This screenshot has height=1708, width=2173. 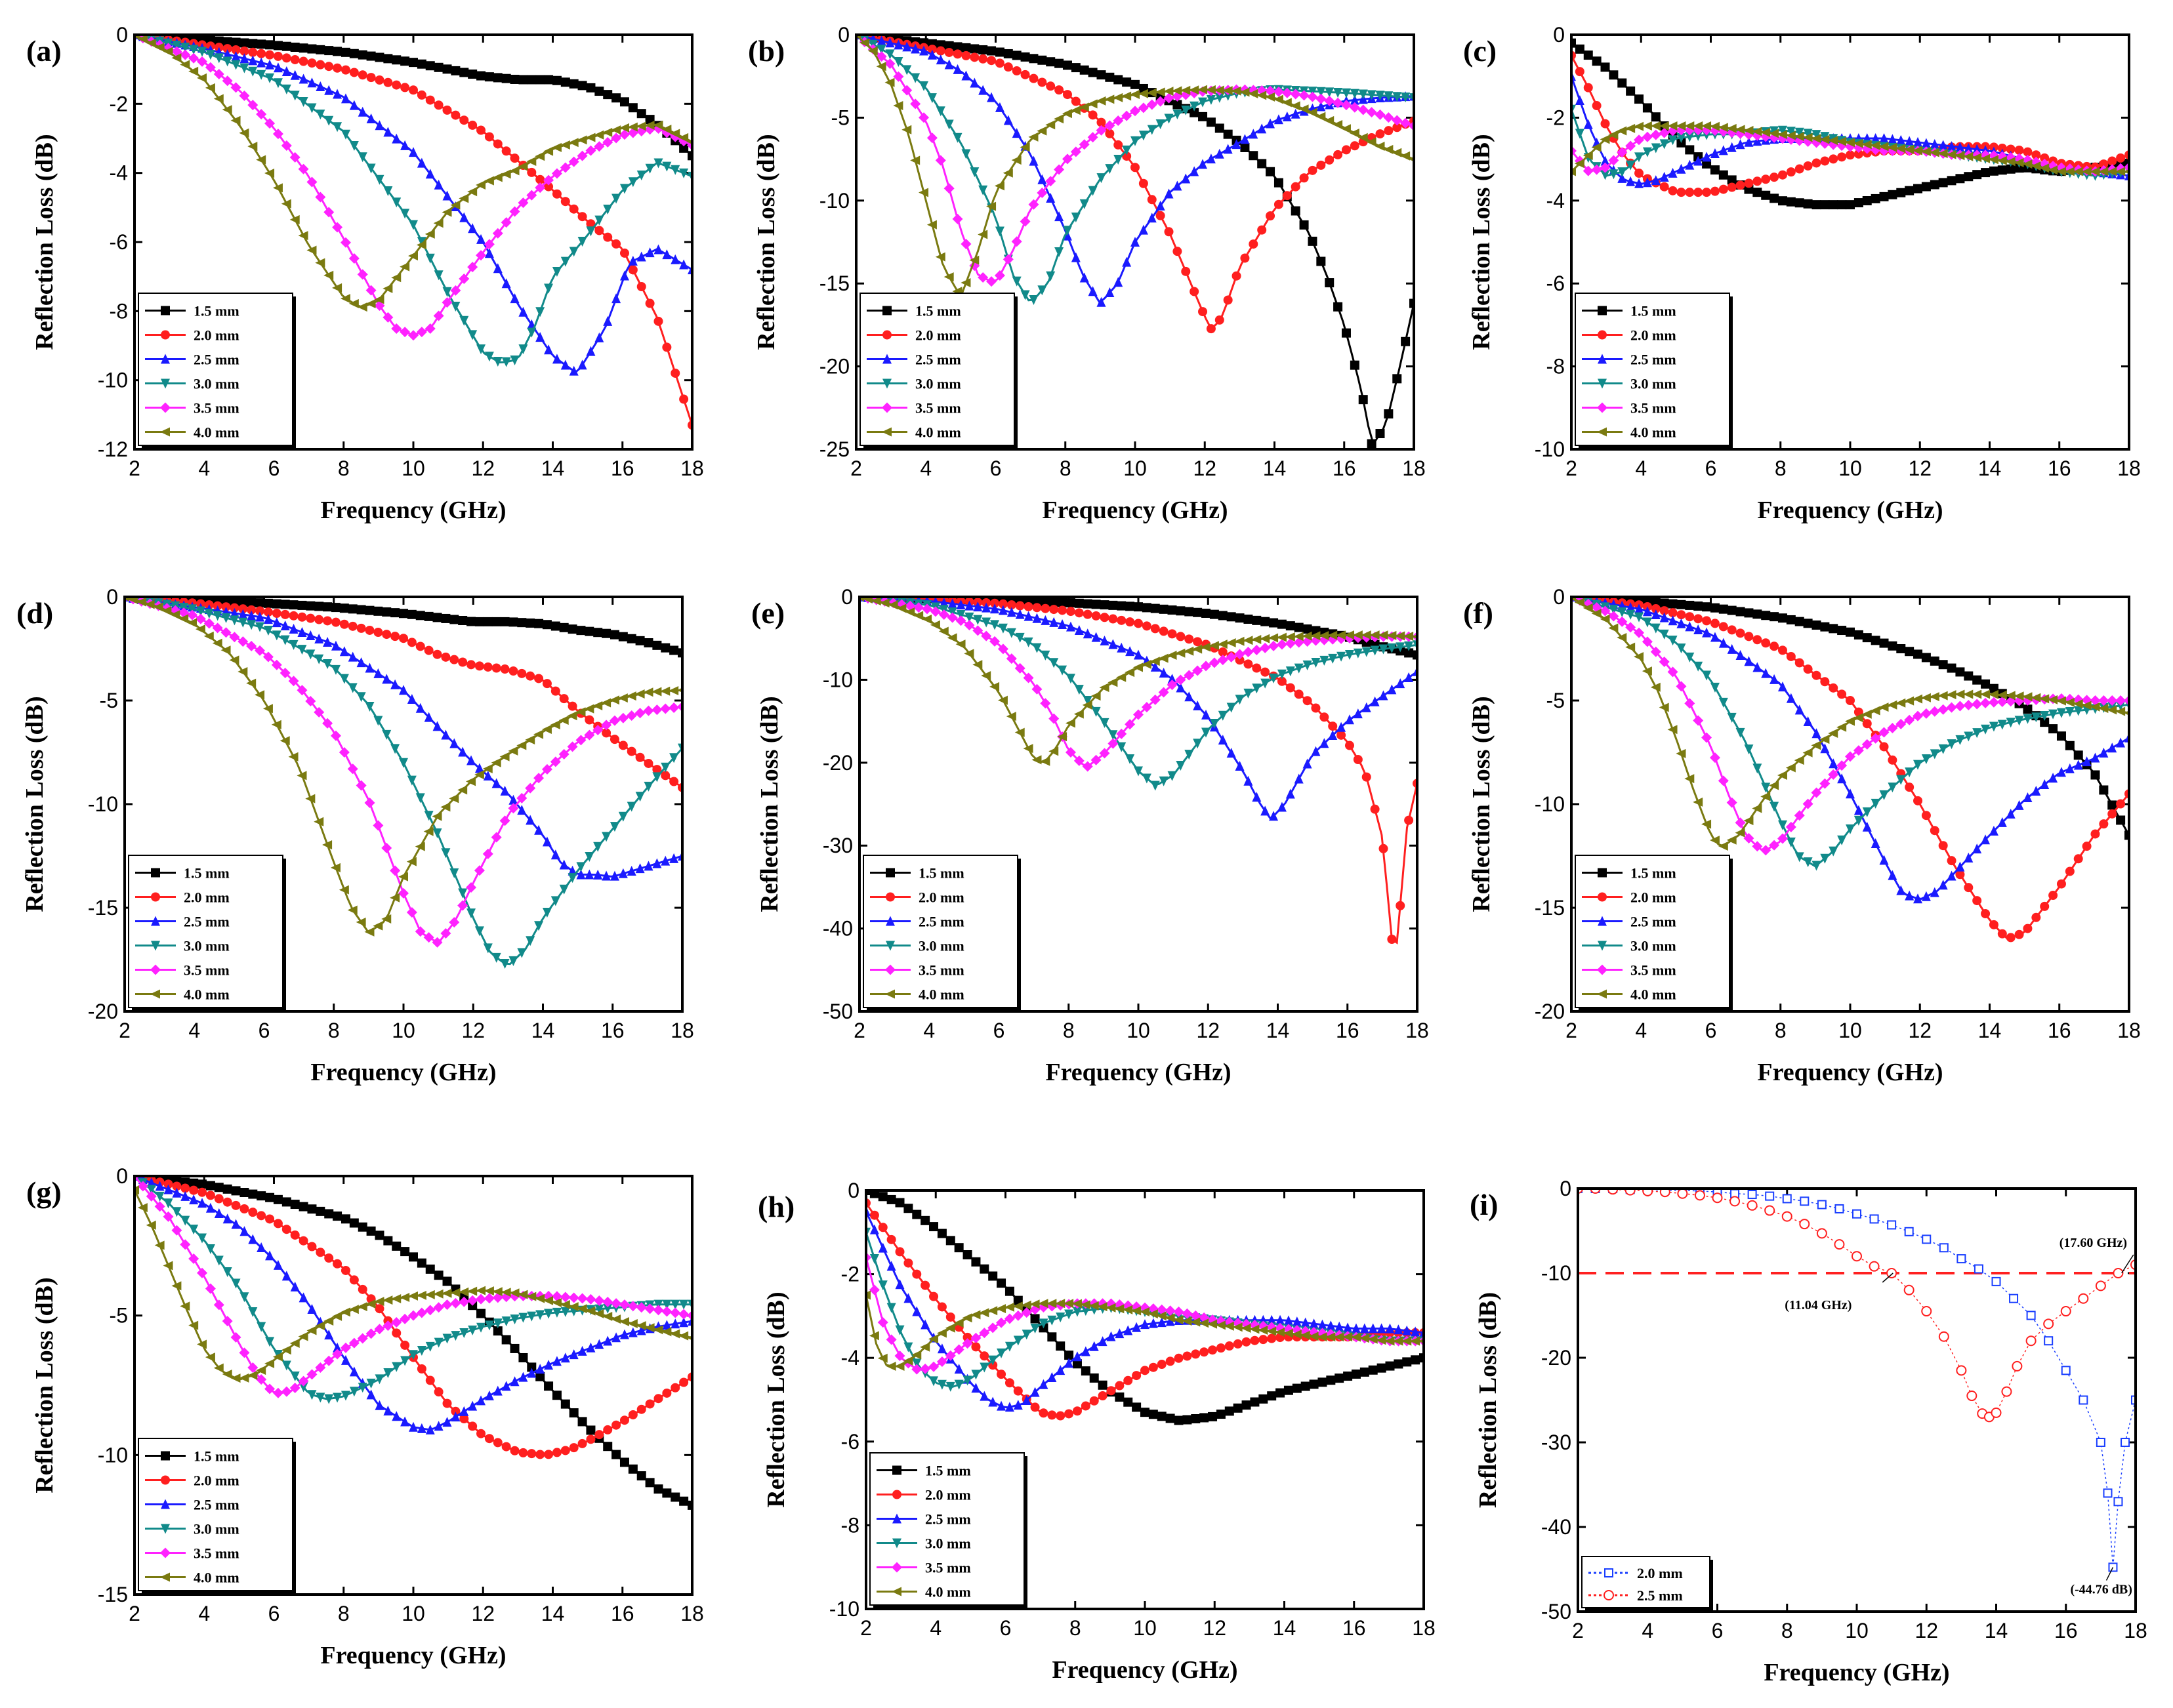 What do you see at coordinates (1653, 335) in the screenshot?
I see `legend-label: 2.0 mm` at bounding box center [1653, 335].